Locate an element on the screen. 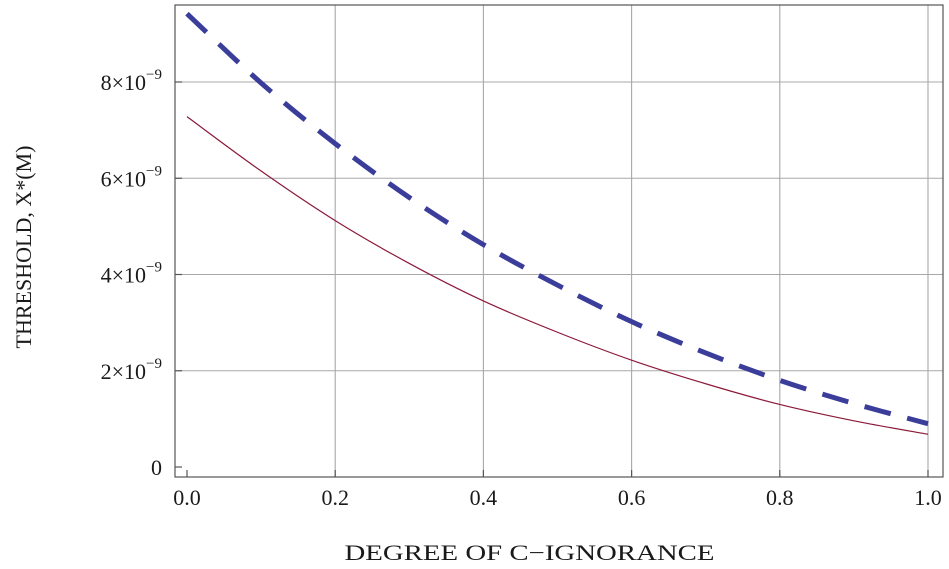 The width and height of the screenshot is (949, 569). y-tick-label-0: 0 is located at coordinates (156, 467).